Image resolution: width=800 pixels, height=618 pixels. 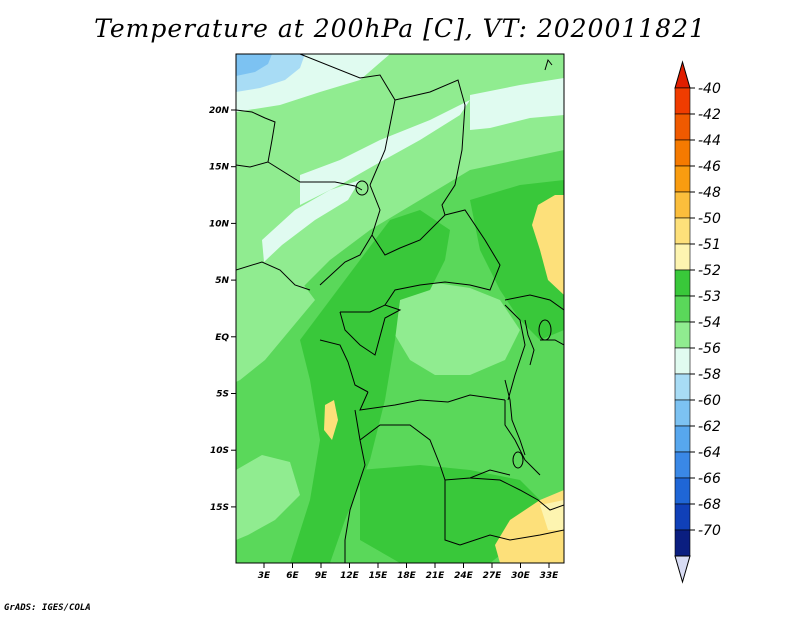 What do you see at coordinates (457, 328) in the screenshot?
I see `field-light-green-congo` at bounding box center [457, 328].